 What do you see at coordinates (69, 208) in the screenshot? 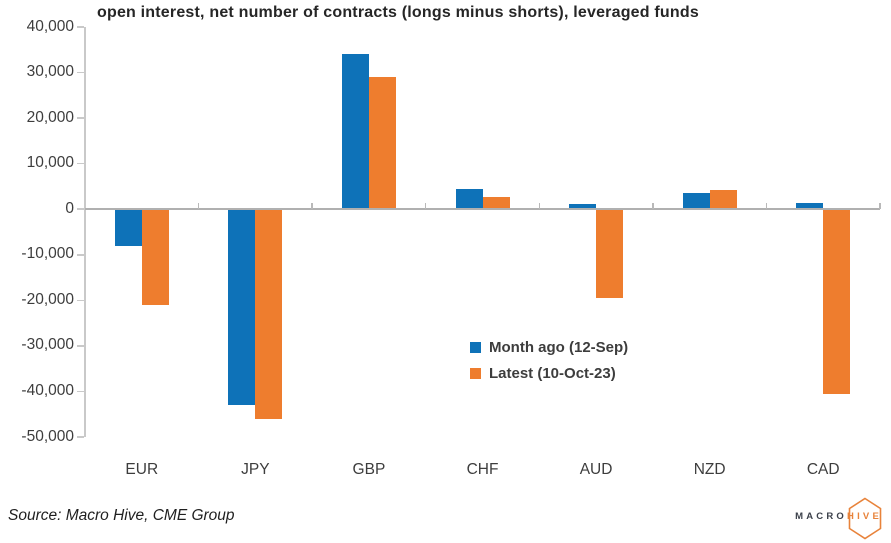
I see `y-axis-tick-label: 0` at bounding box center [69, 208].